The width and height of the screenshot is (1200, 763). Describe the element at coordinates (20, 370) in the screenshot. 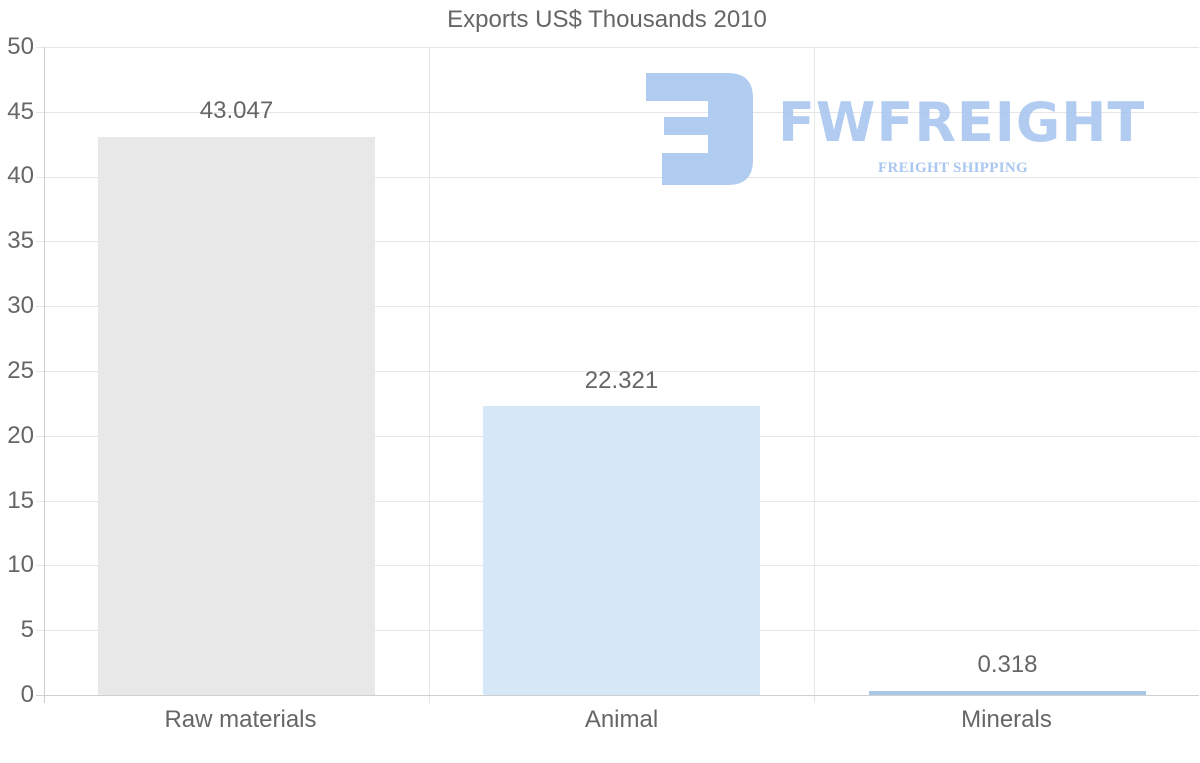

I see `y-tick-label: 25` at that location.